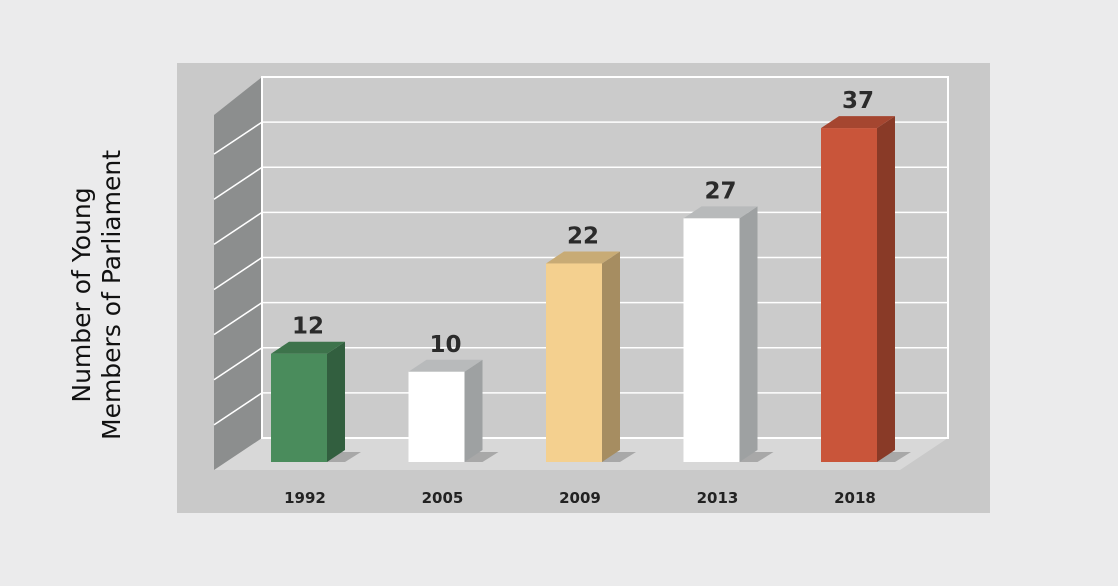 Image resolution: width=1118 pixels, height=586 pixels. Describe the element at coordinates (583, 257) in the screenshot. I see `bar-top-2009` at that location.